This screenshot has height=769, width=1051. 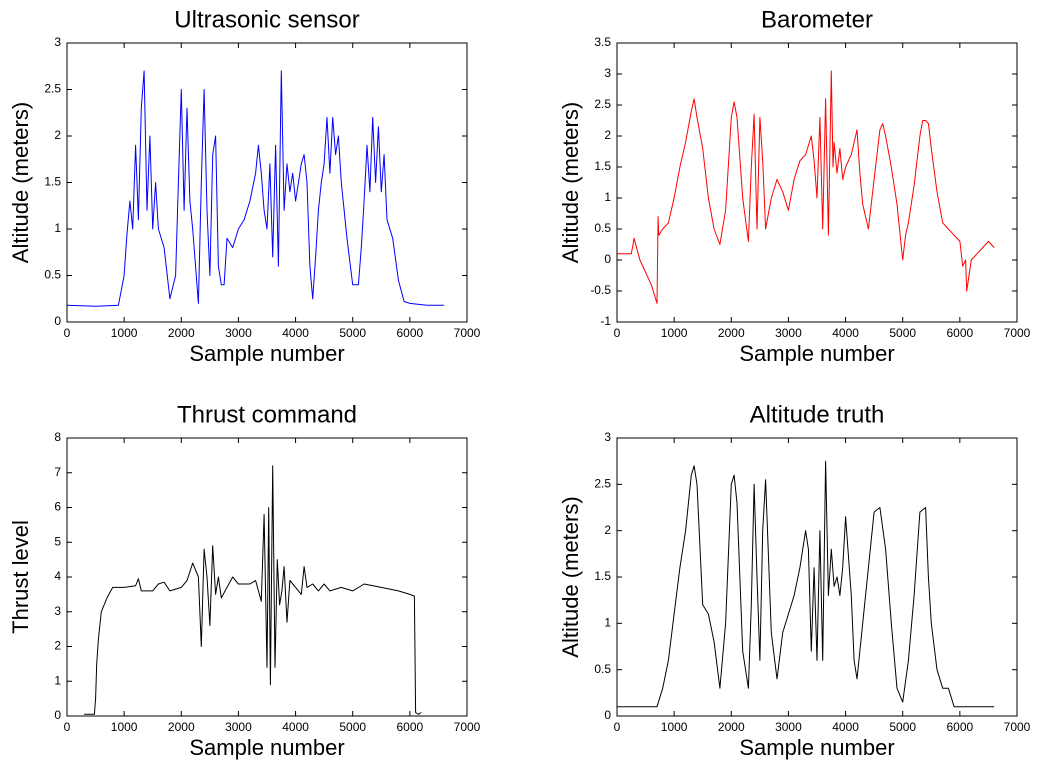 What do you see at coordinates (817, 19) in the screenshot?
I see `chart-title: Barometer` at bounding box center [817, 19].